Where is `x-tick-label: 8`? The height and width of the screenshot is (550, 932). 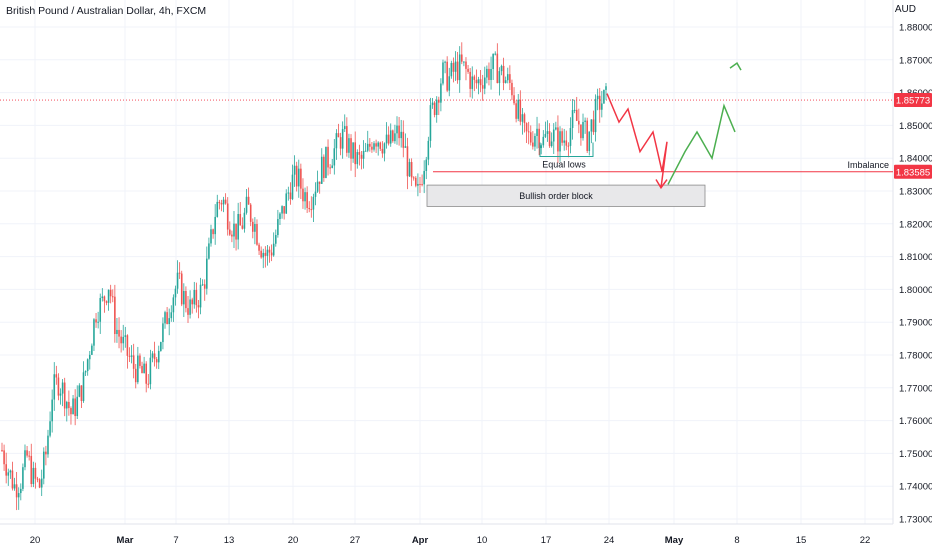
x-tick-label: 8 is located at coordinates (736, 540).